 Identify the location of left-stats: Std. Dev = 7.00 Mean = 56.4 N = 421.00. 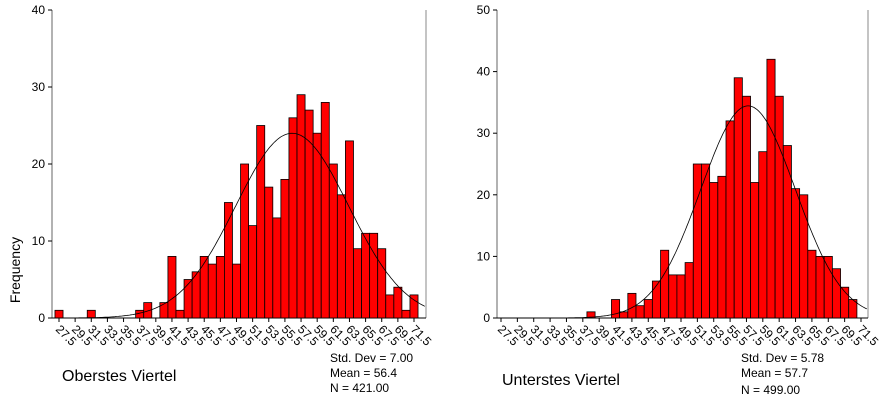
(371, 373).